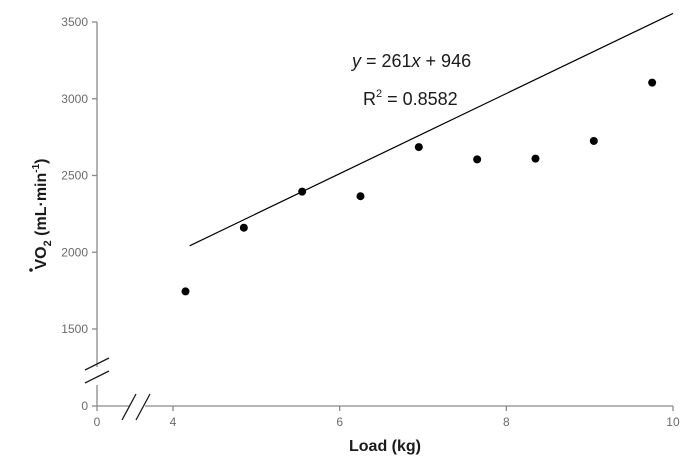 This screenshot has height=468, width=700. Describe the element at coordinates (97, 422) in the screenshot. I see `x-tick-label: 0` at that location.